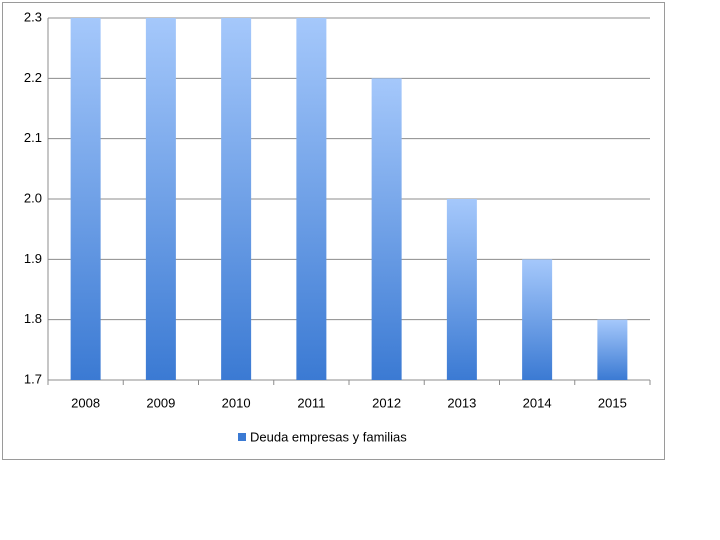 This screenshot has width=720, height=540. Describe the element at coordinates (311, 402) in the screenshot. I see `x-tick-label: 2011` at that location.